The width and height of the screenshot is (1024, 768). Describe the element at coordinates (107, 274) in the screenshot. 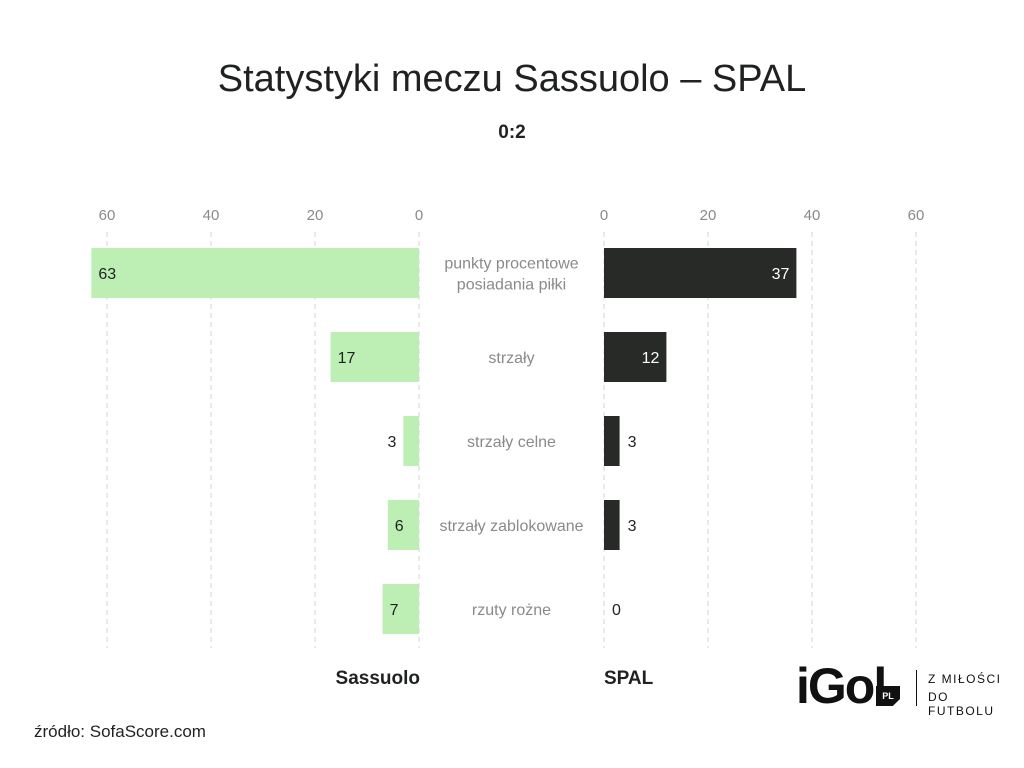

I see `value-label-sassuolo: 63` at that location.